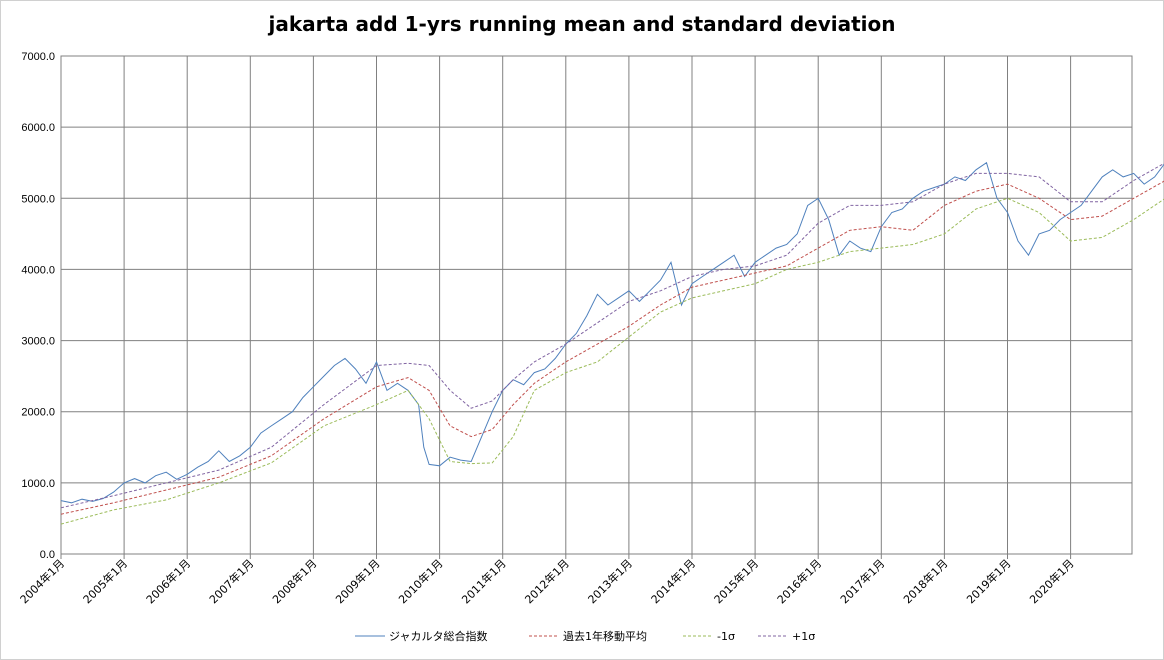  What do you see at coordinates (803, 636) in the screenshot?
I see `legend-label-4: +1σ` at bounding box center [803, 636].